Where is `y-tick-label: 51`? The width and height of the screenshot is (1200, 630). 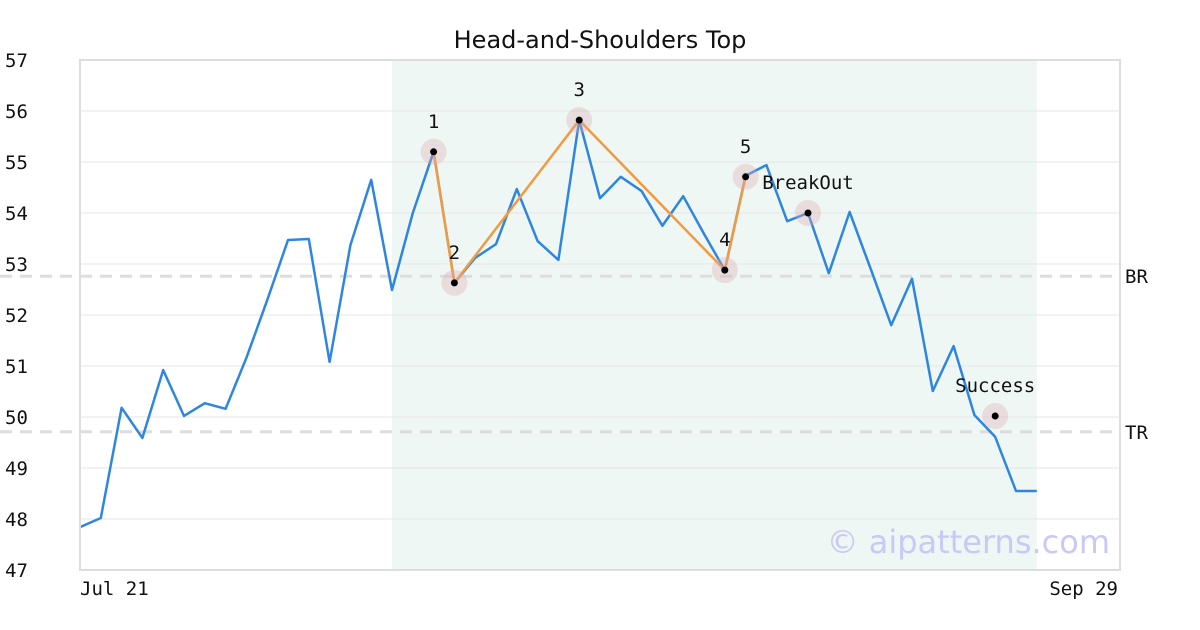 y-tick-label: 51 is located at coordinates (16, 367).